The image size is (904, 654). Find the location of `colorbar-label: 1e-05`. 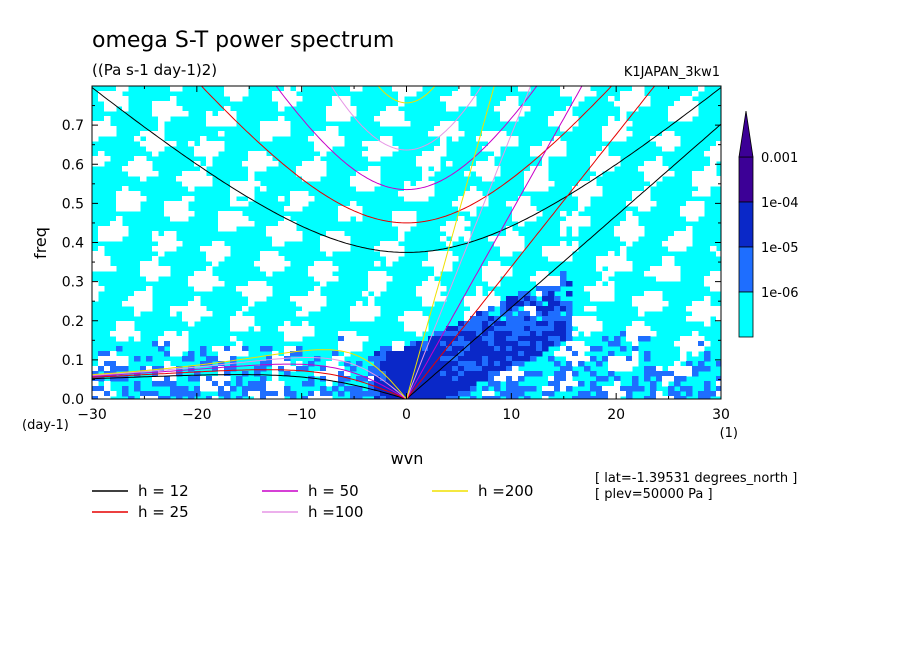

colorbar-label: 1e-05 is located at coordinates (780, 248).